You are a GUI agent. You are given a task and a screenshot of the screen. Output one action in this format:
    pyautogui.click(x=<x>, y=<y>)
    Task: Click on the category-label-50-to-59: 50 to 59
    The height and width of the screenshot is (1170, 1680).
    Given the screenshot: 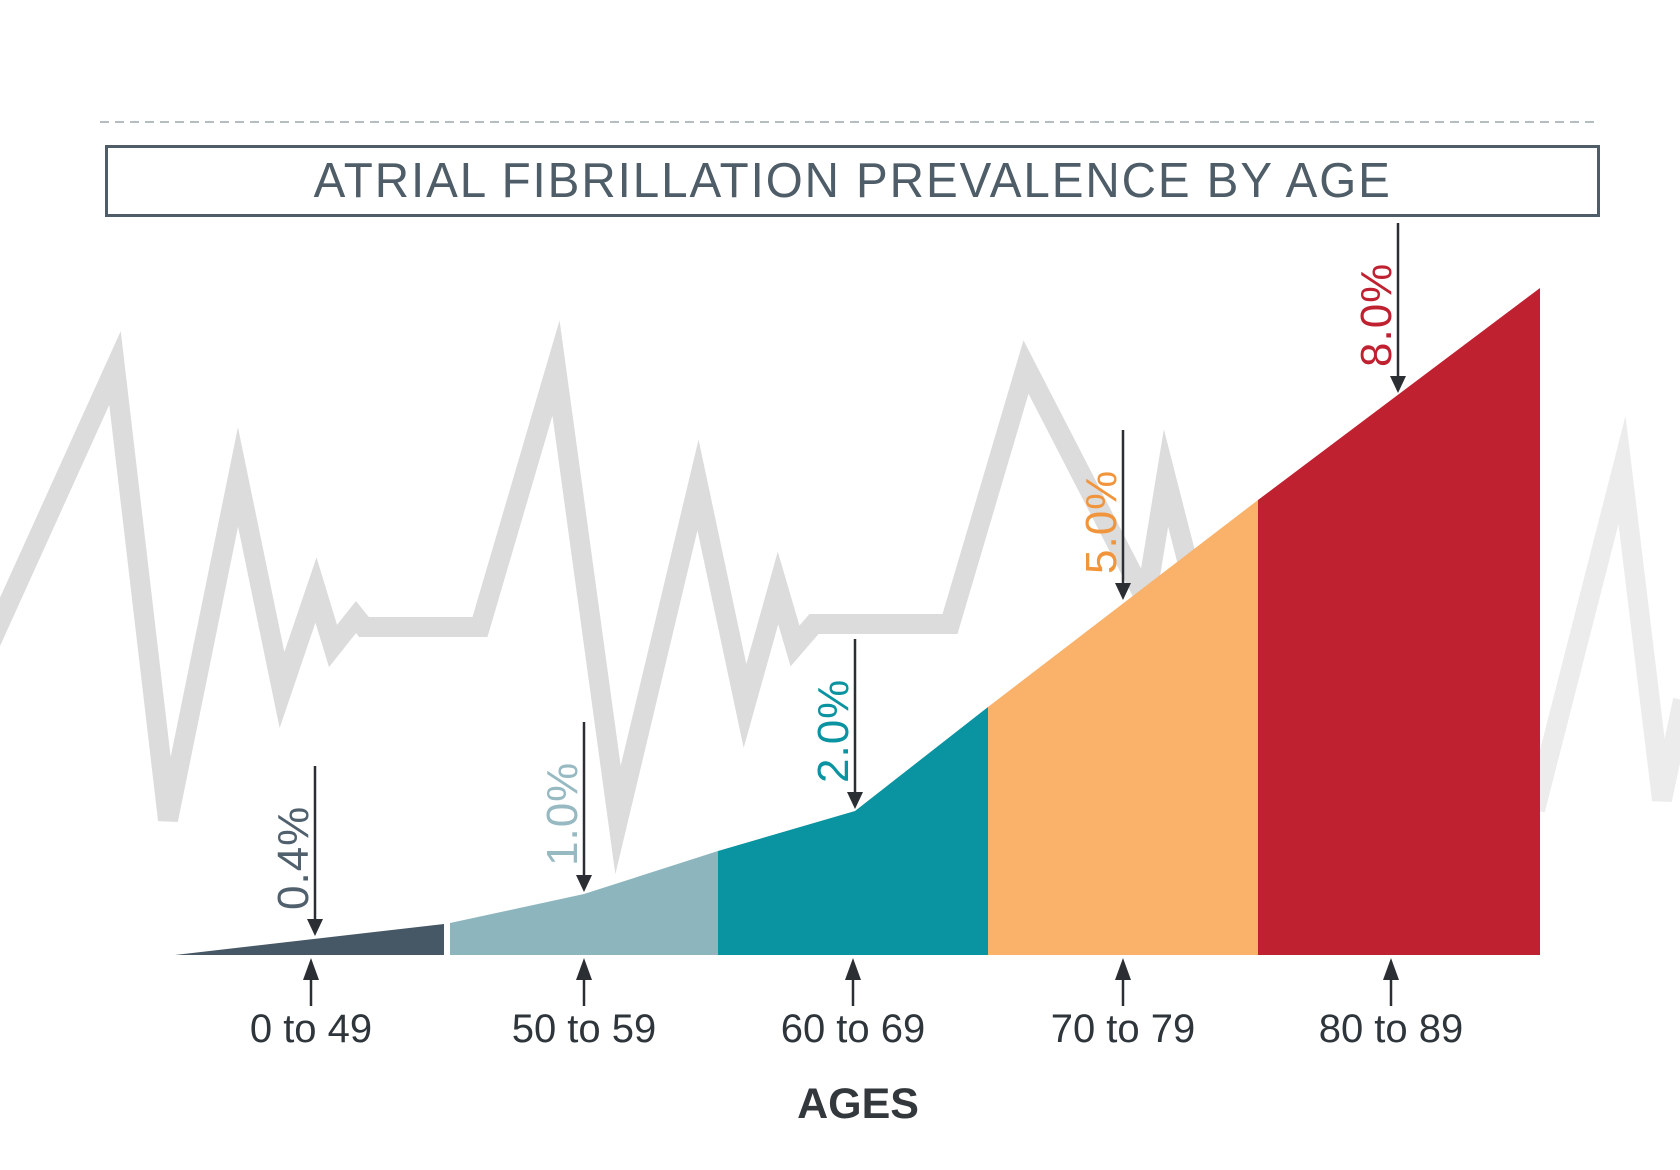 What is the action you would take?
    pyautogui.click(x=584, y=1029)
    